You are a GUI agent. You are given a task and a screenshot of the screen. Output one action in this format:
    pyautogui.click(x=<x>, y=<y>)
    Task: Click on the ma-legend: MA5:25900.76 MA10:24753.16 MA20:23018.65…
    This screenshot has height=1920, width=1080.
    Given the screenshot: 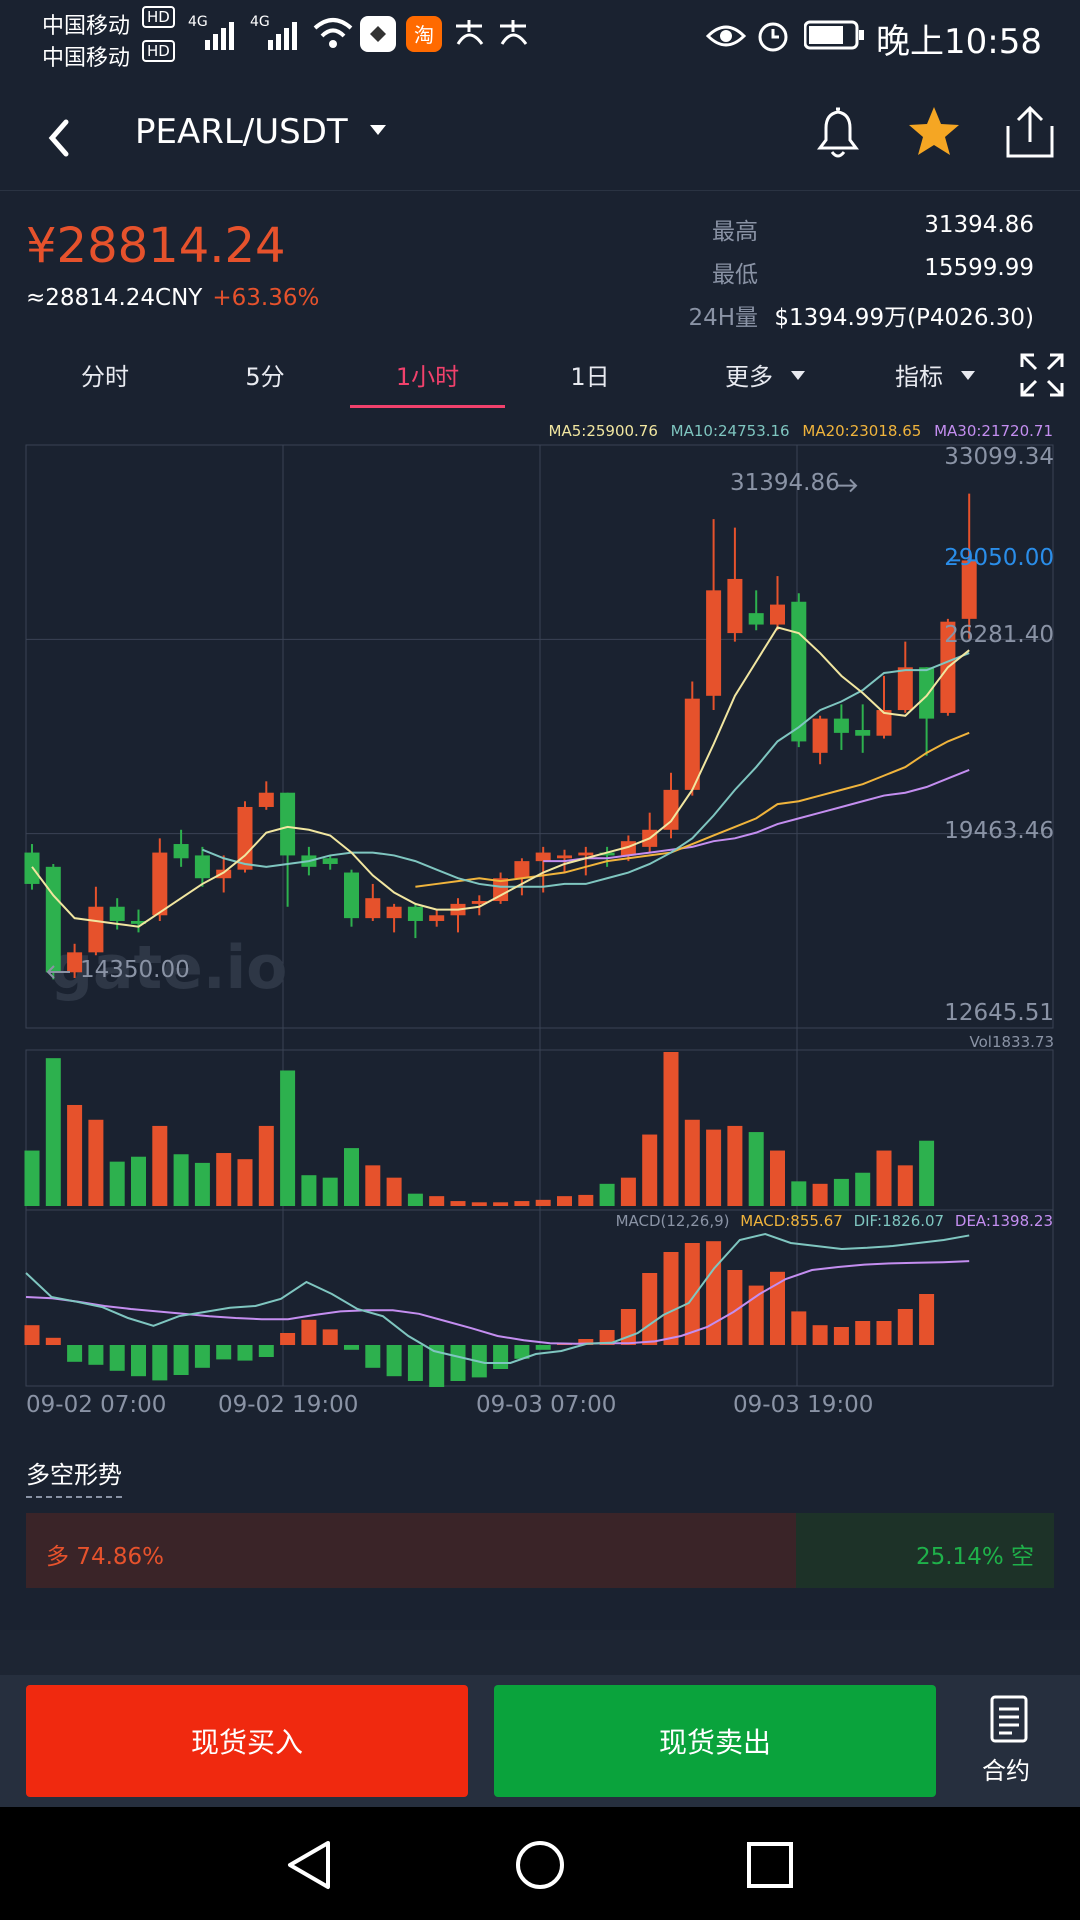 What is the action you would take?
    pyautogui.click(x=526, y=431)
    